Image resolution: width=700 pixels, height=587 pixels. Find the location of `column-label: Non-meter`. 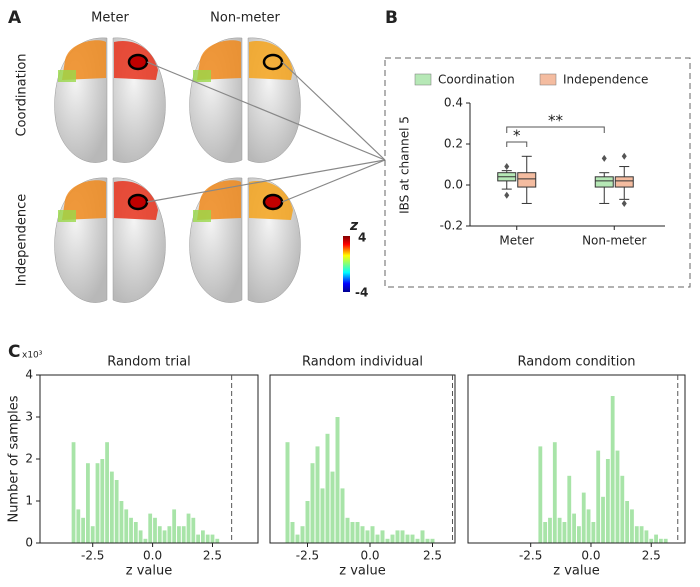

column-label: Non-meter is located at coordinates (245, 18).